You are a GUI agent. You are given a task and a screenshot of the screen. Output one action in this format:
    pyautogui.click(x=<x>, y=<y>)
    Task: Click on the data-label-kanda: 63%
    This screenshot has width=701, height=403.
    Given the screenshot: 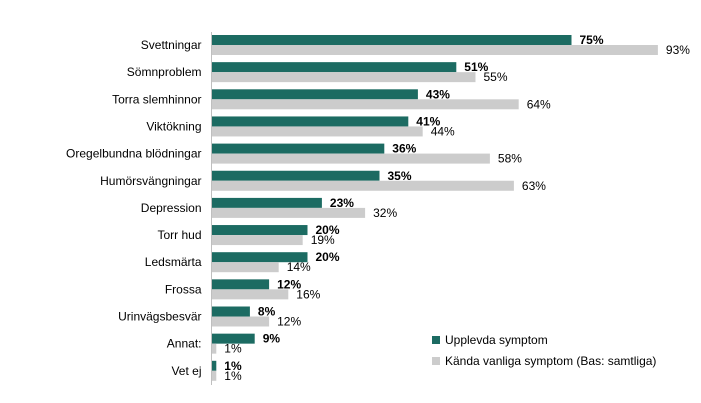 What is the action you would take?
    pyautogui.click(x=534, y=186)
    